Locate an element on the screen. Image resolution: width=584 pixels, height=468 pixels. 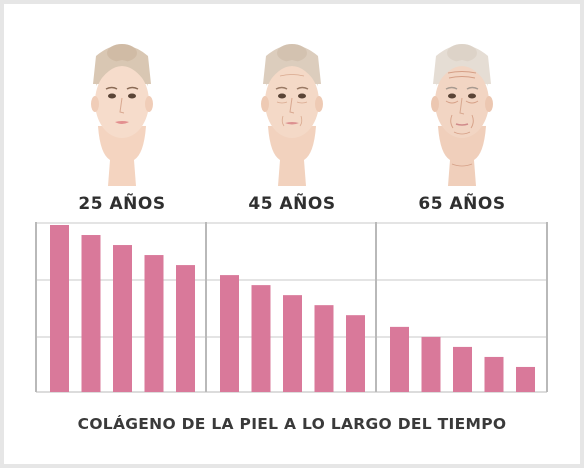
middle-aged-woman-face-icon is located at coordinates (292, 111).